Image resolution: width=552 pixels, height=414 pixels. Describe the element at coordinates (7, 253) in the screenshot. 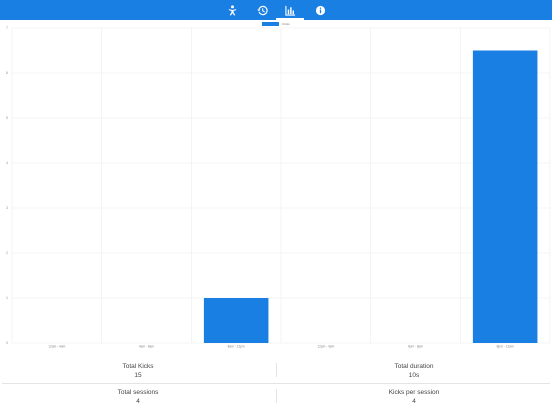

I see `y-tick-label: 2` at that location.